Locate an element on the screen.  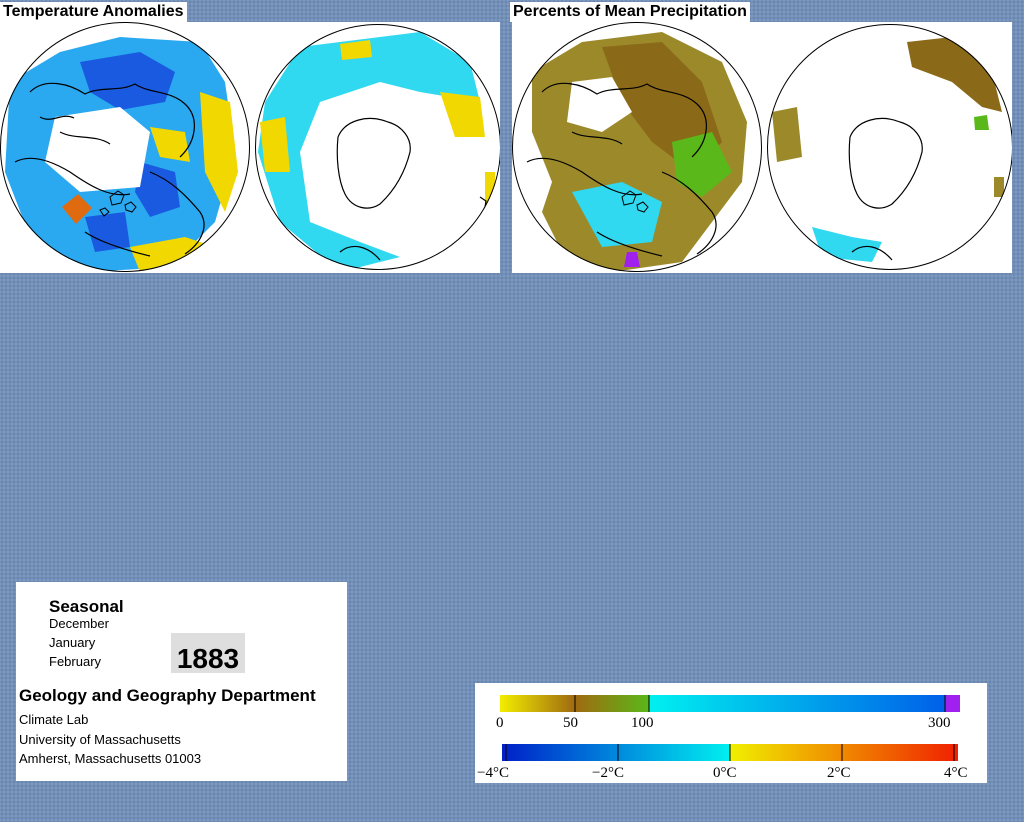
precipitation-field-west is located at coordinates (639, 152).